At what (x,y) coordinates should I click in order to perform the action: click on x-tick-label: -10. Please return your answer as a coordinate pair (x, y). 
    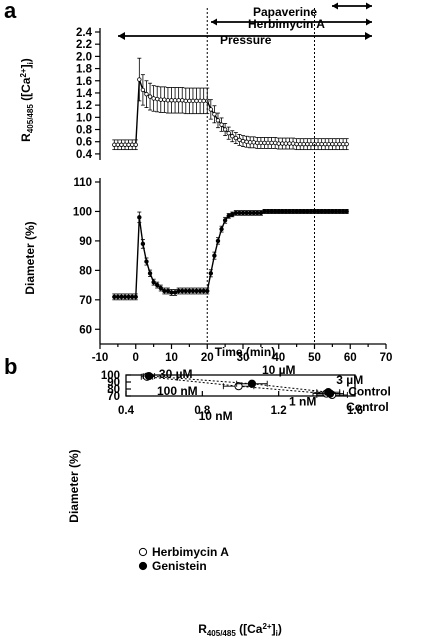
    Looking at the image, I should click on (100, 358).